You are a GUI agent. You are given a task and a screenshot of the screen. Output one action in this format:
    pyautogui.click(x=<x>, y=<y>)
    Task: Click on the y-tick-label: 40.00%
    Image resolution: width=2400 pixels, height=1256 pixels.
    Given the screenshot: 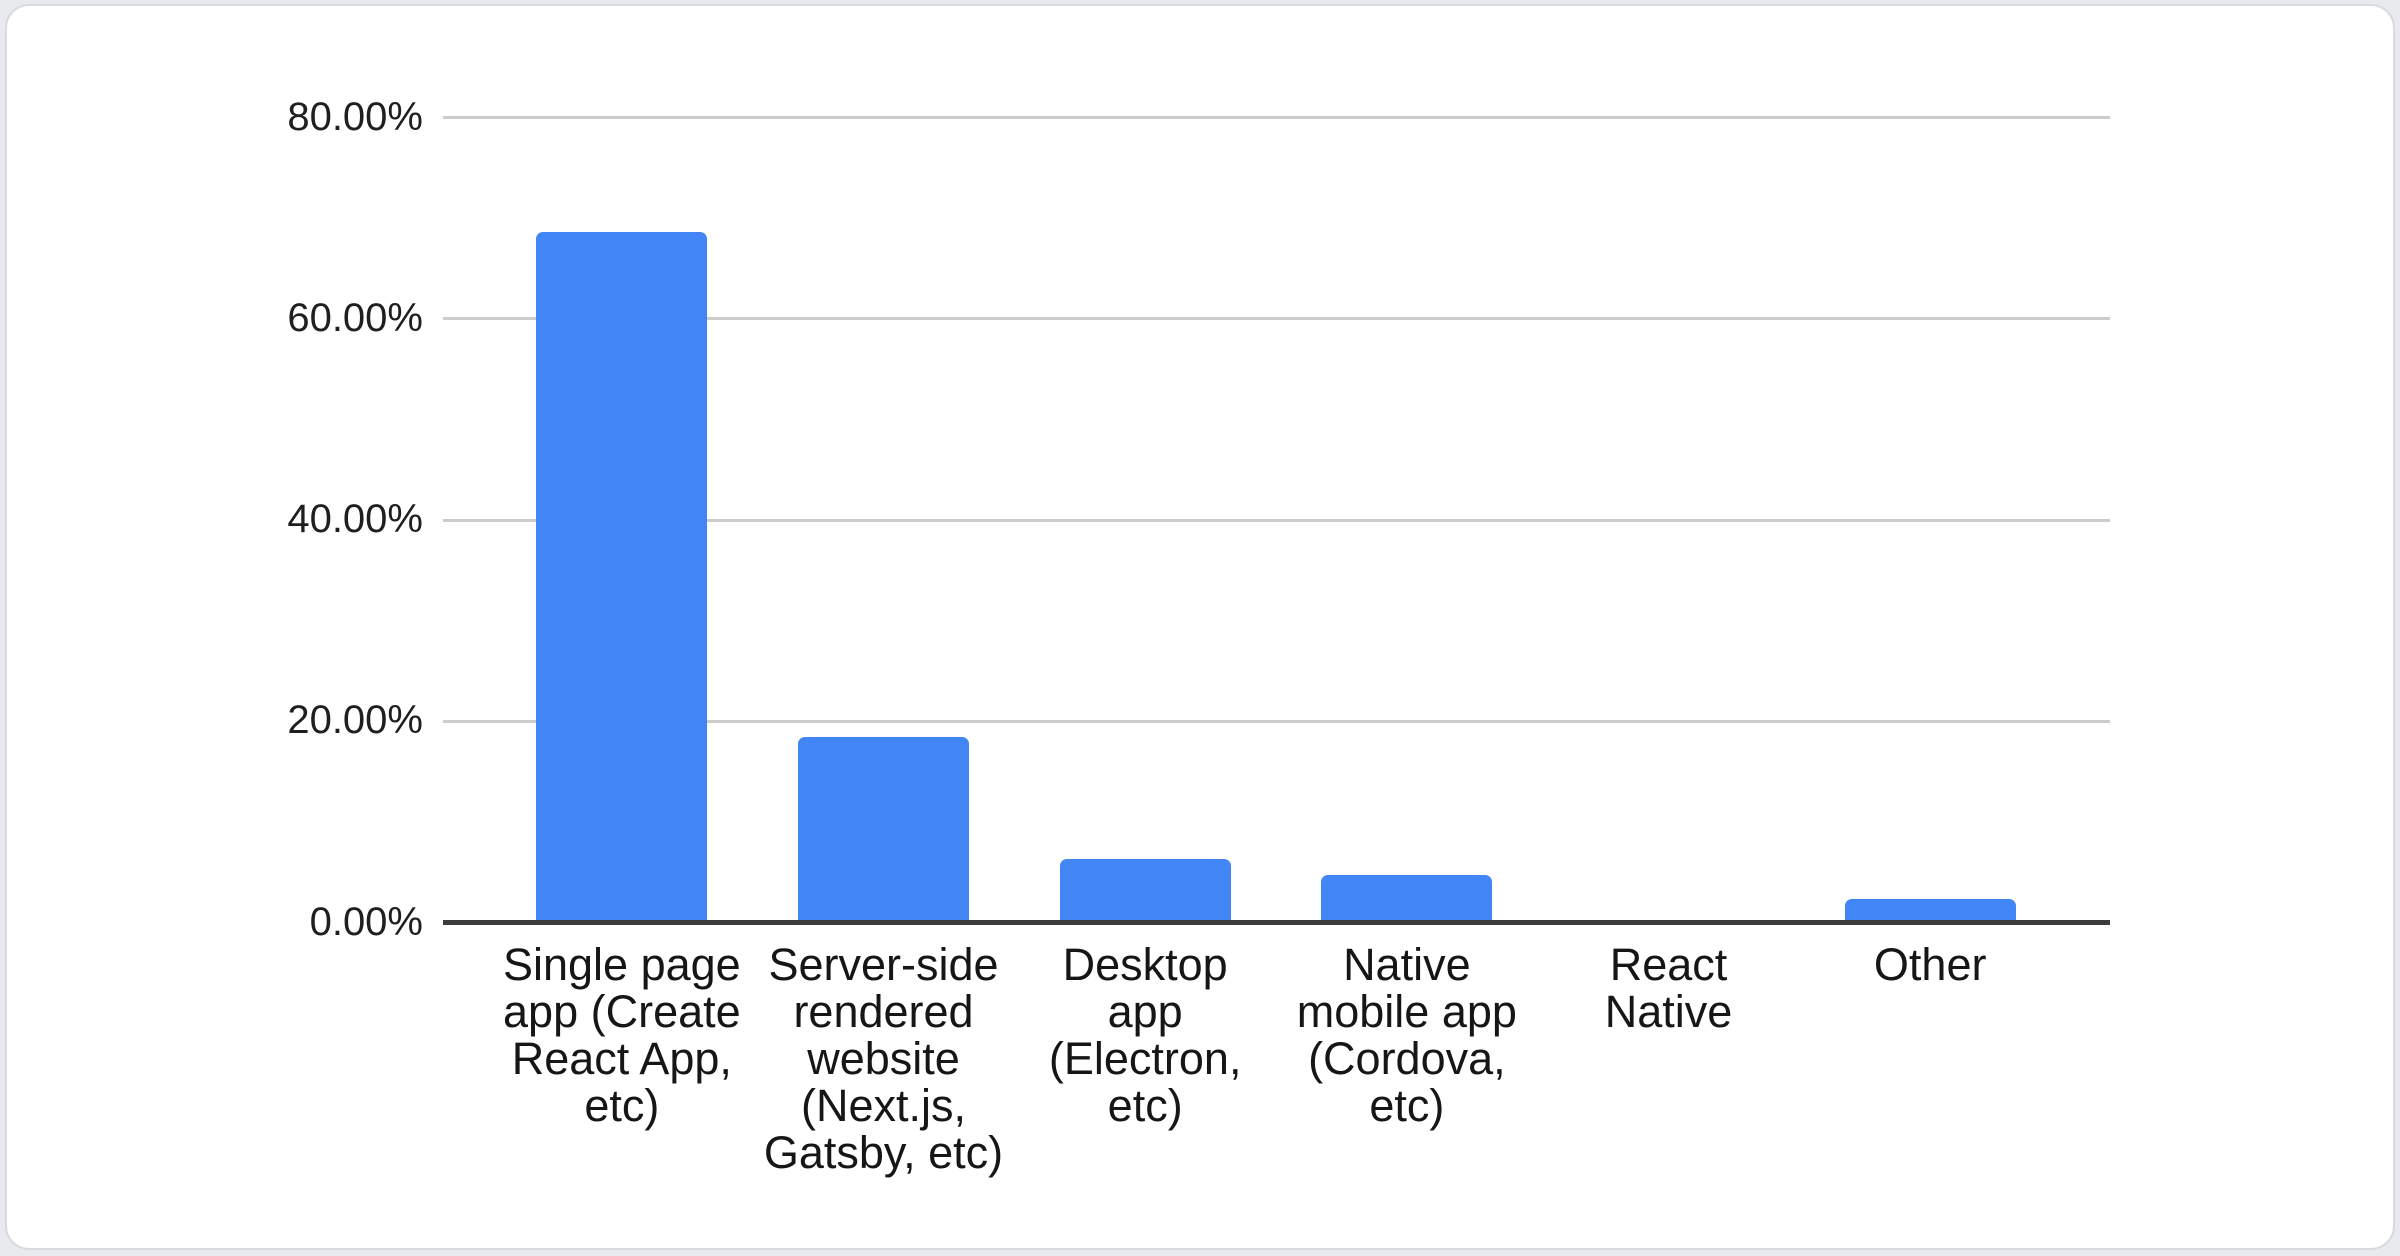 What is the action you would take?
    pyautogui.click(x=355, y=519)
    